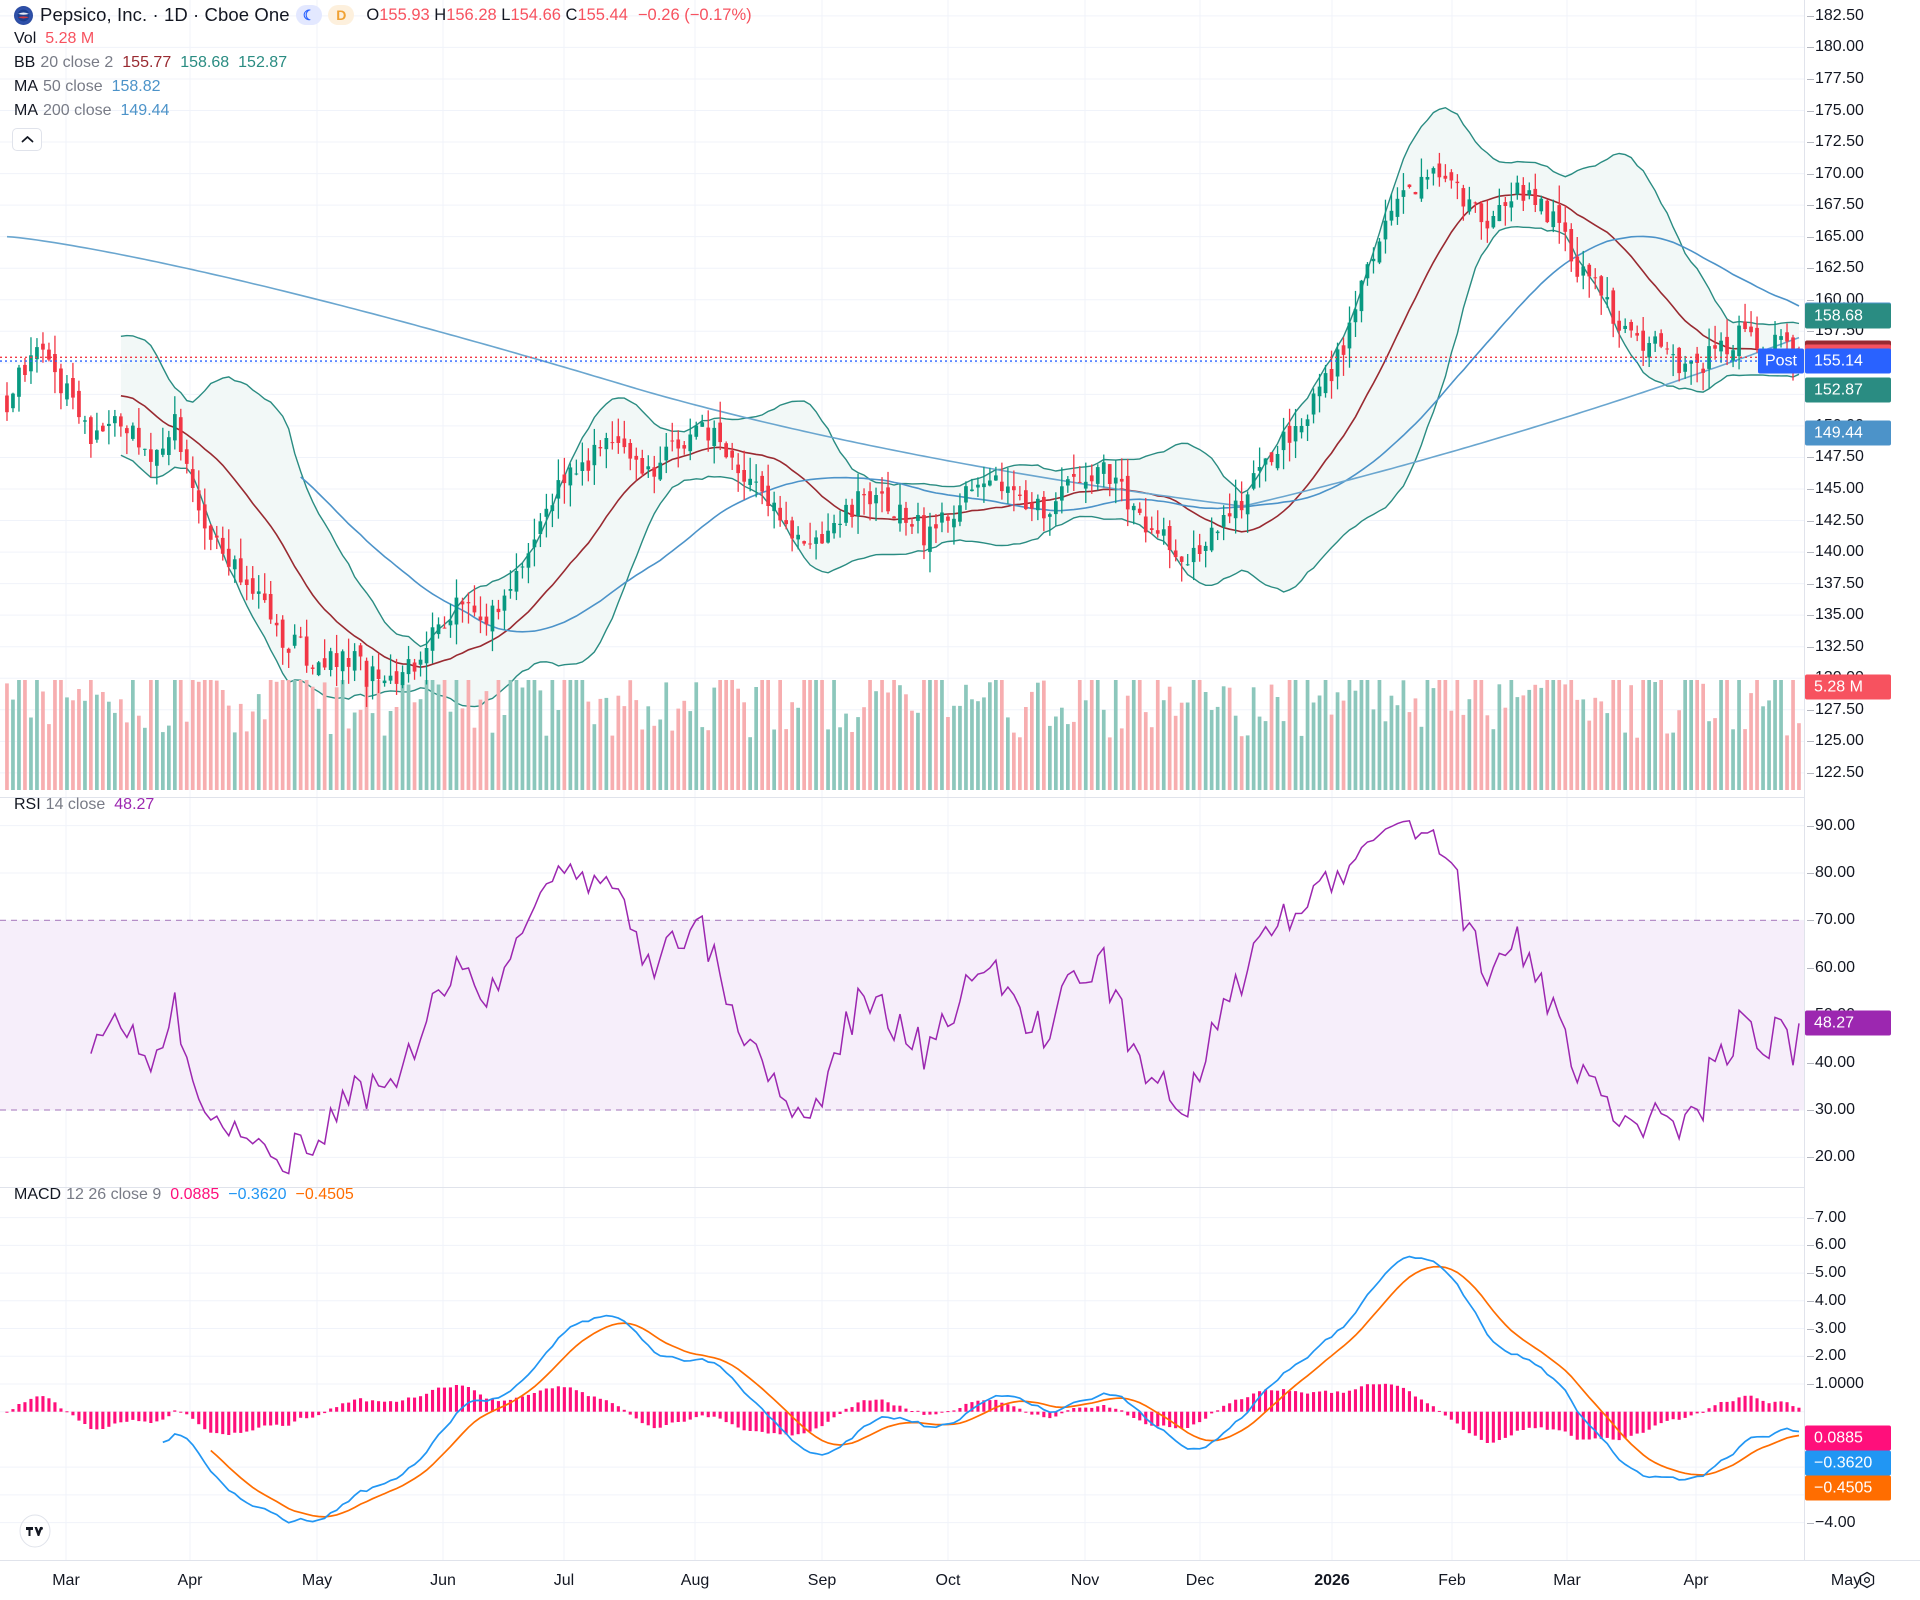  I want to click on bb-lower-value: 152.87, so click(263, 62).